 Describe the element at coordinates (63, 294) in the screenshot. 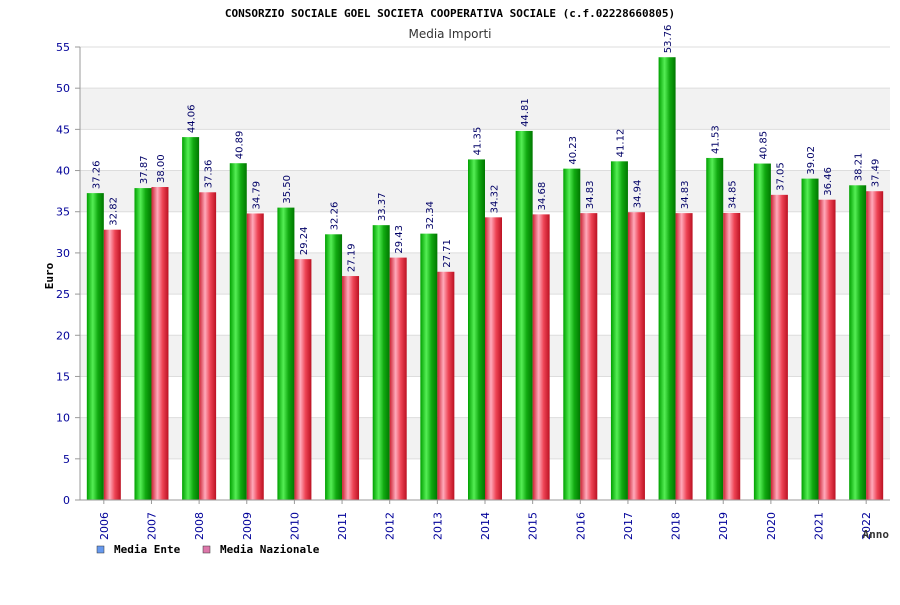

I see `y-tick-label: 25` at that location.